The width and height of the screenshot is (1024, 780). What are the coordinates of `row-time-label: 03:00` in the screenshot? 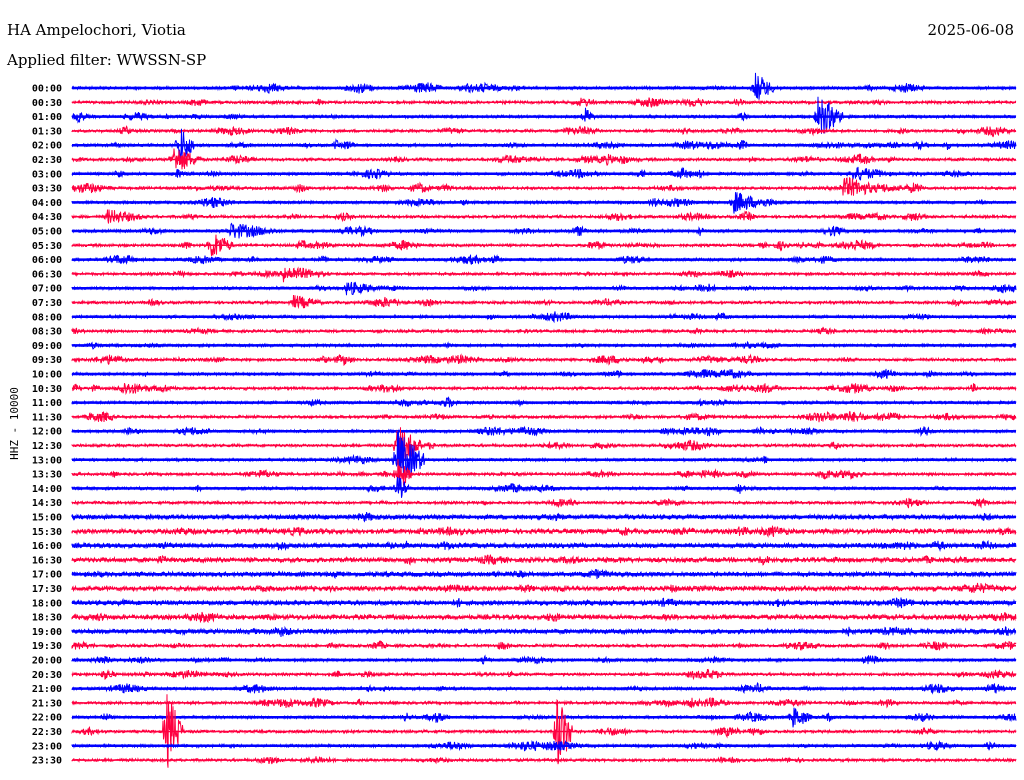 It's located at (47, 174).